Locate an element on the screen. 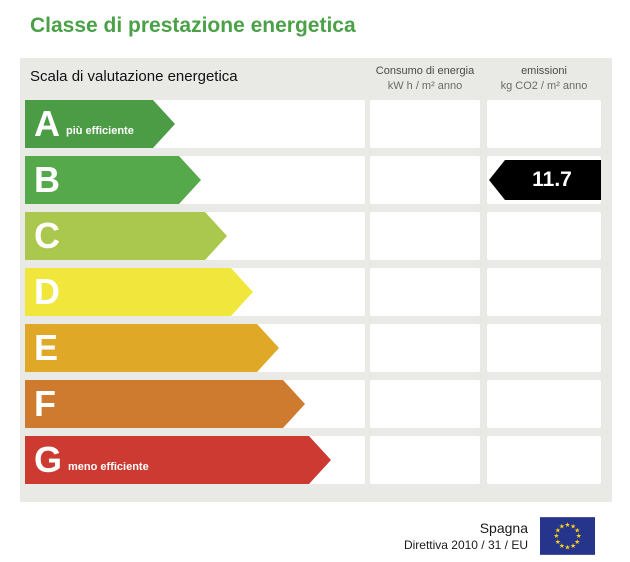 This screenshot has width=630, height=562. row-bar-bg: D is located at coordinates (195, 292).